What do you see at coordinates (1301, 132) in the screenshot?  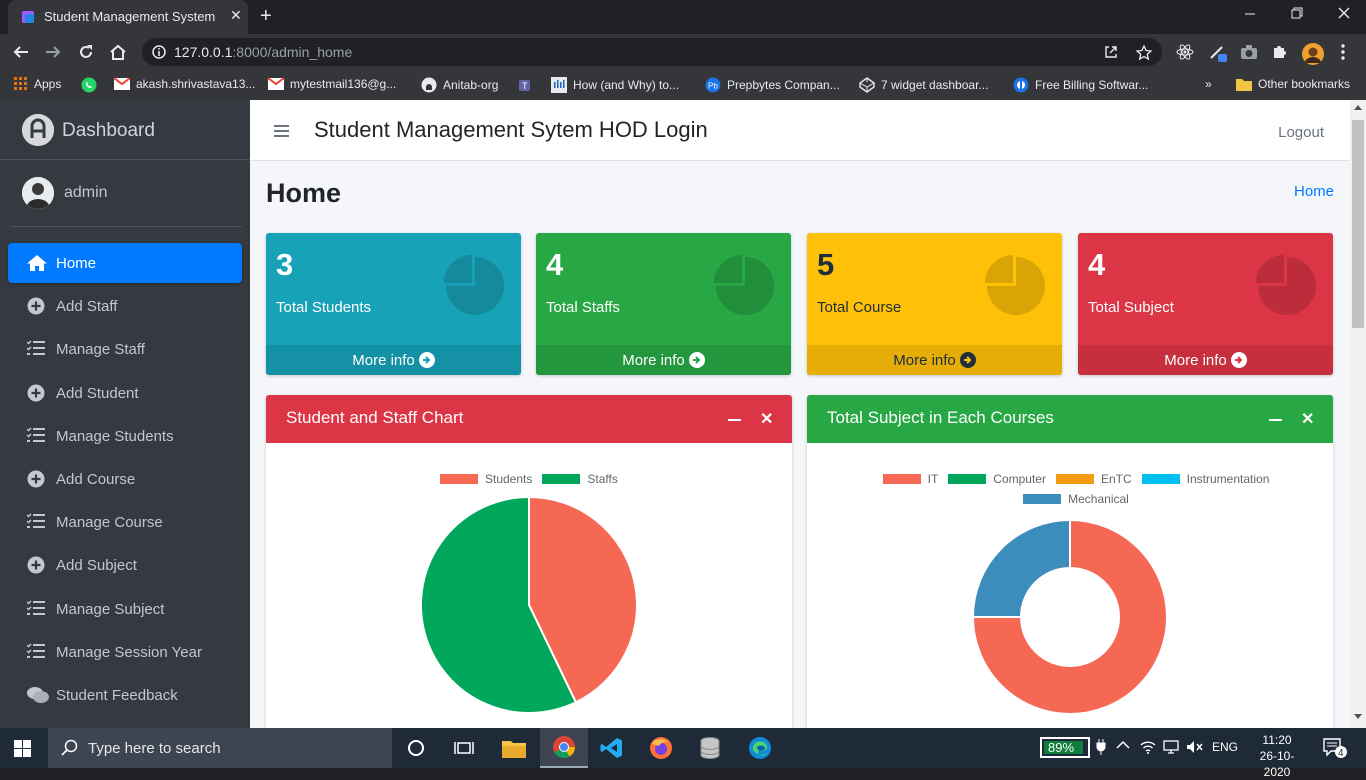 I see `logout-link: Logout` at bounding box center [1301, 132].